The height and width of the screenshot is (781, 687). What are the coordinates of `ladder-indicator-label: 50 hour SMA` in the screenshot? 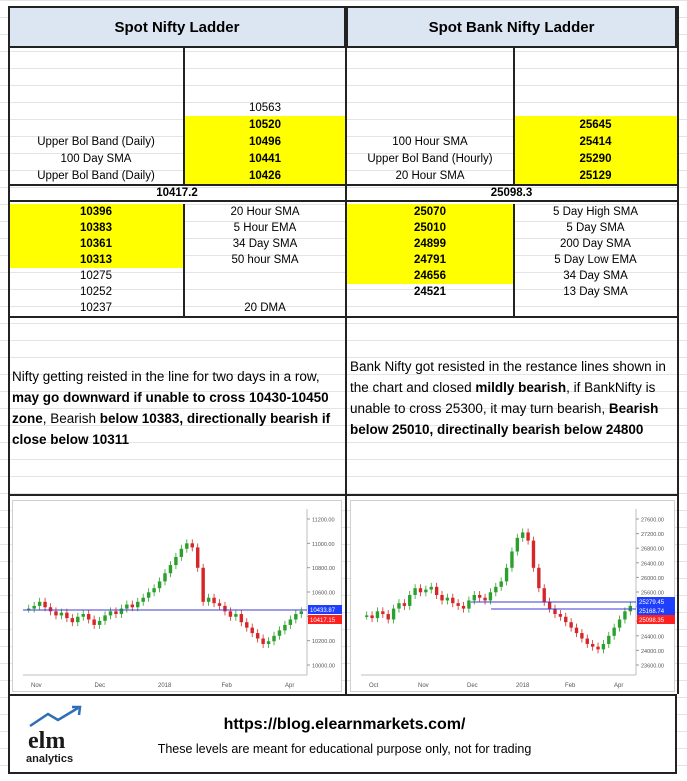 It's located at (265, 260).